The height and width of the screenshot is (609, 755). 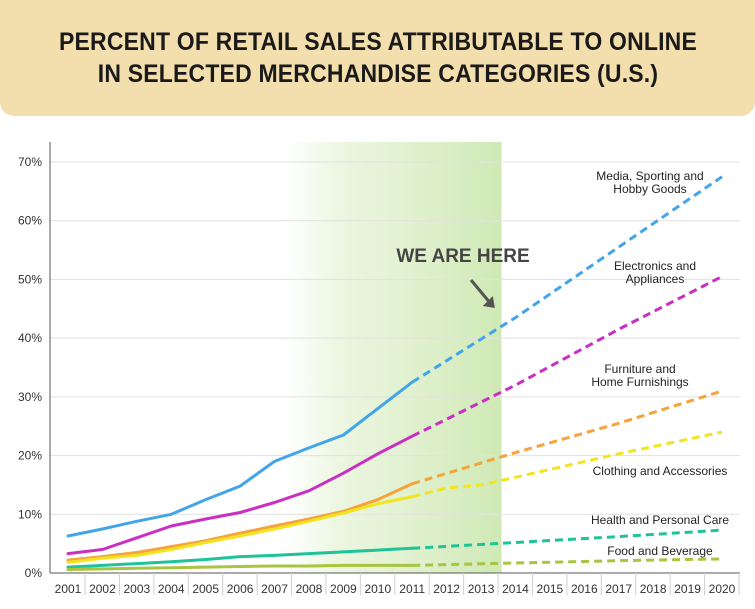 What do you see at coordinates (377, 589) in the screenshot?
I see `x-tick-label: 2010` at bounding box center [377, 589].